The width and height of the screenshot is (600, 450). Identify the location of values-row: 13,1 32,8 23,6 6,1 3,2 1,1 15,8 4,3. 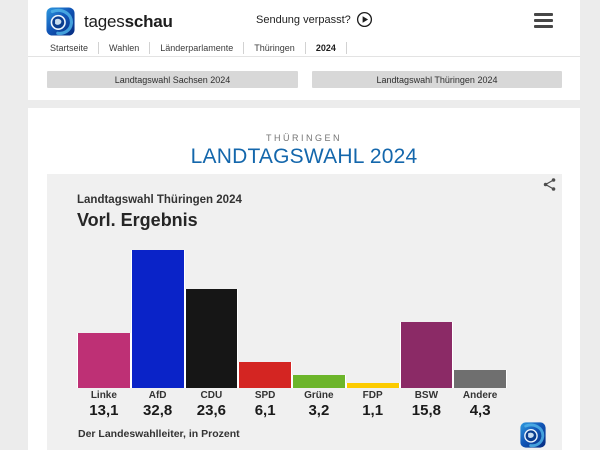
(292, 410).